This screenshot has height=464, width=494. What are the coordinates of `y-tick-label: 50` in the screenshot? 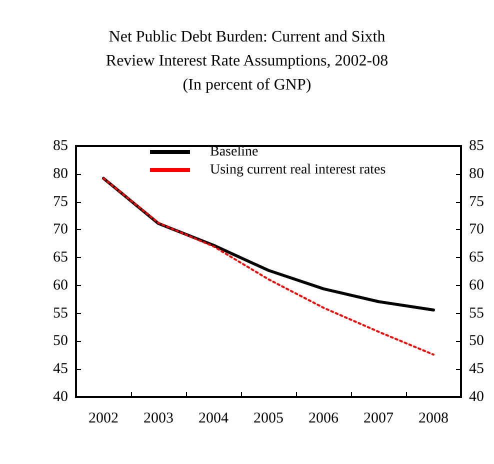 It's located at (60, 341).